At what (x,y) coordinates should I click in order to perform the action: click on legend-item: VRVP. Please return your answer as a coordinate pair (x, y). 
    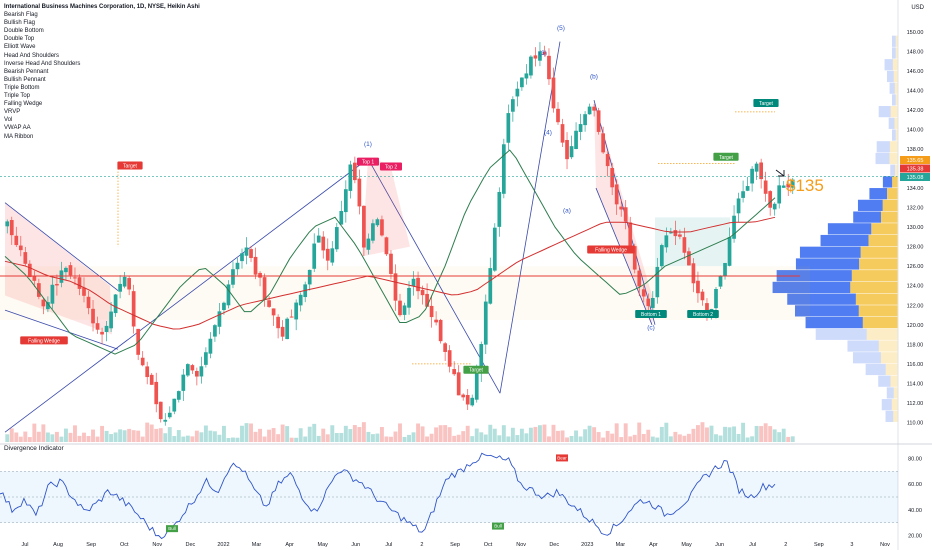
    Looking at the image, I should click on (12, 112).